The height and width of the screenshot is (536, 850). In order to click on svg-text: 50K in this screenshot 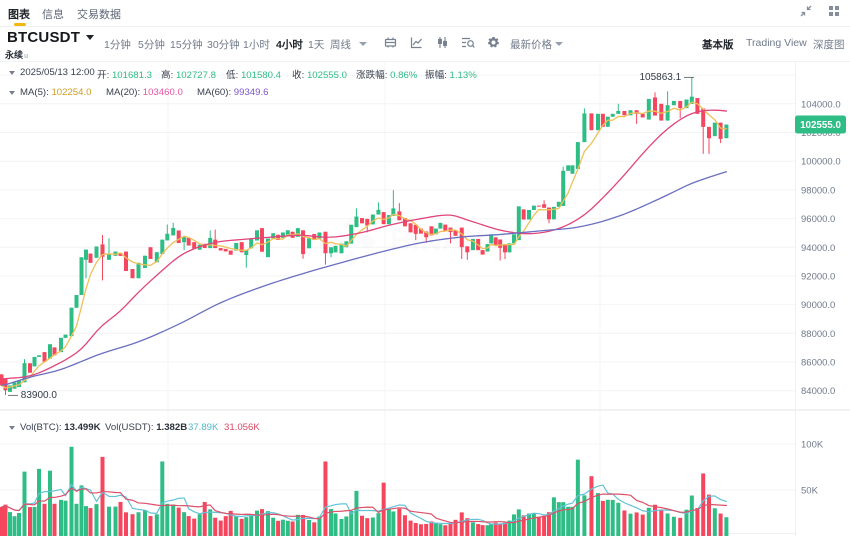, I will do `click(810, 491)`.